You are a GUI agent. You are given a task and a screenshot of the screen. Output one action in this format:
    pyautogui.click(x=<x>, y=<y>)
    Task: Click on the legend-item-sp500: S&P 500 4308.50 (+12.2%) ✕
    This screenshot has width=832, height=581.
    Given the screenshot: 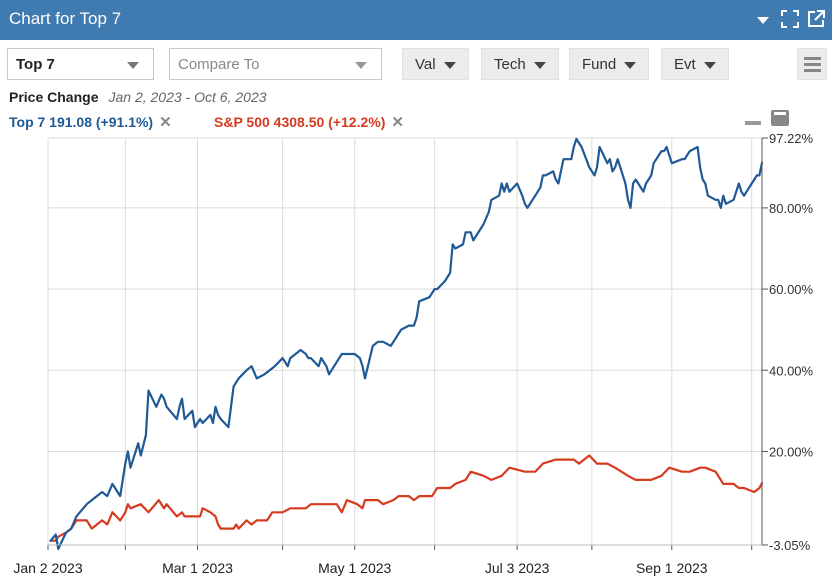 What is the action you would take?
    pyautogui.click(x=309, y=122)
    